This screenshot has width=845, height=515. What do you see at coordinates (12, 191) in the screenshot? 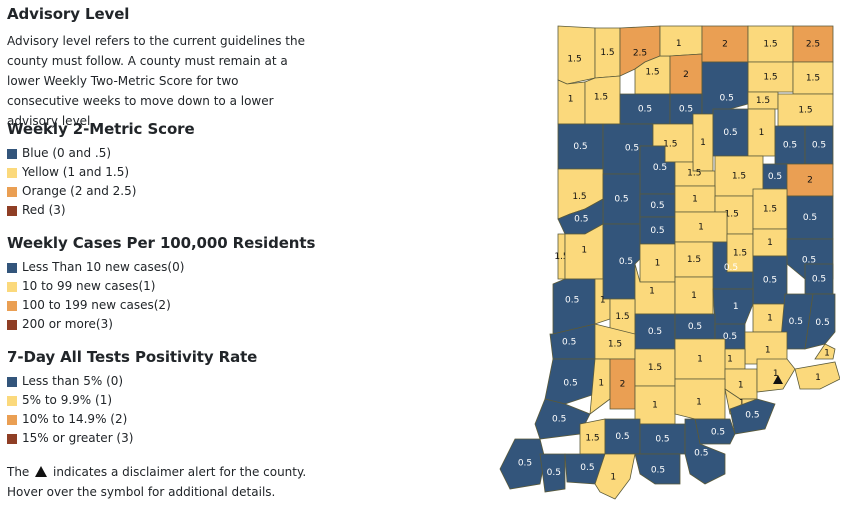
I see `orange-swatch` at bounding box center [12, 191].